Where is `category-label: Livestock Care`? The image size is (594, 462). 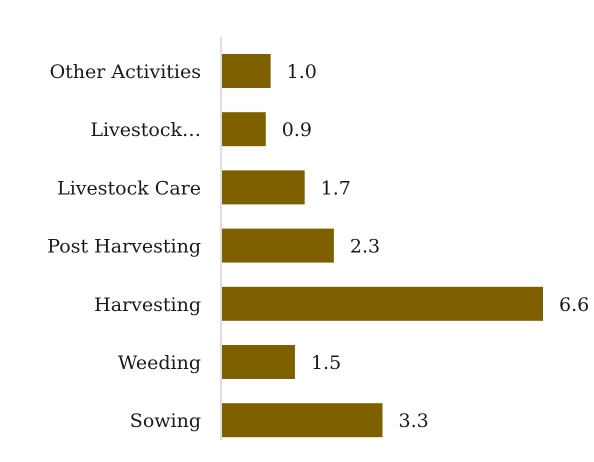 category-label: Livestock Care is located at coordinates (129, 188).